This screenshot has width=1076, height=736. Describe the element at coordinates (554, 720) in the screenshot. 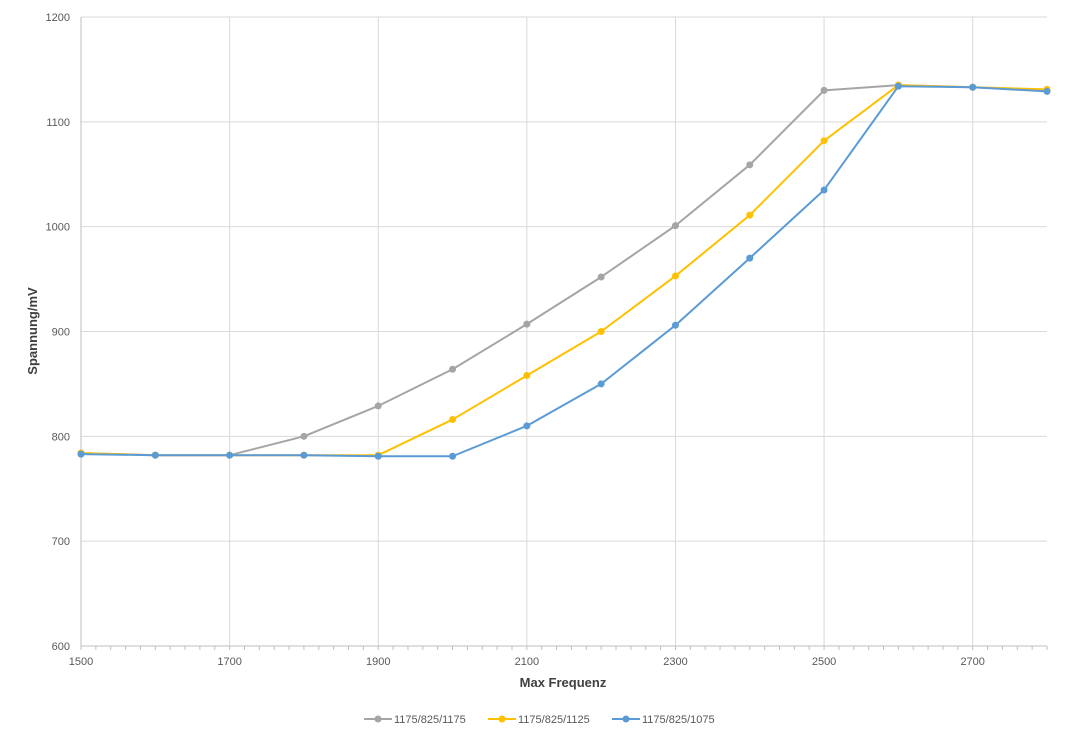

I see `legend-label: 1175/825/1125` at that location.